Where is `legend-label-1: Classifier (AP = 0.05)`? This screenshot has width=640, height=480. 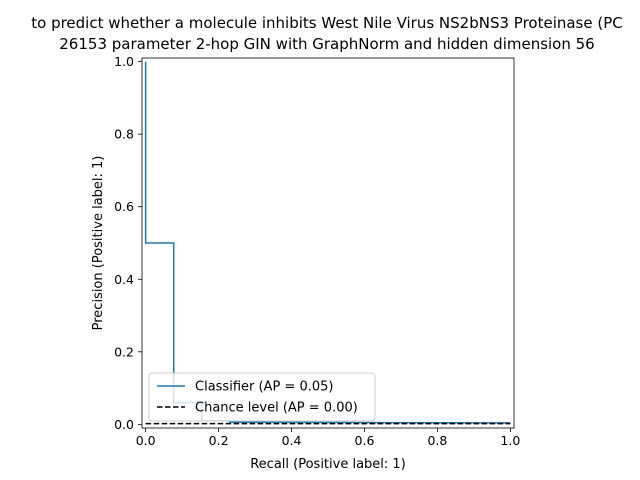
legend-label-1: Classifier (AP = 0.05) is located at coordinates (264, 387).